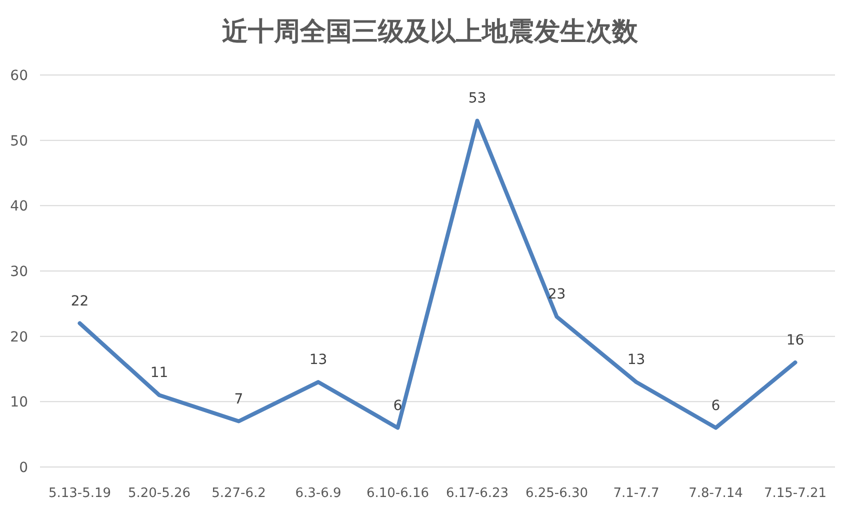 This screenshot has height=511, width=859. Describe the element at coordinates (159, 493) in the screenshot. I see `x-tick-label: 5.20-5.26` at that location.